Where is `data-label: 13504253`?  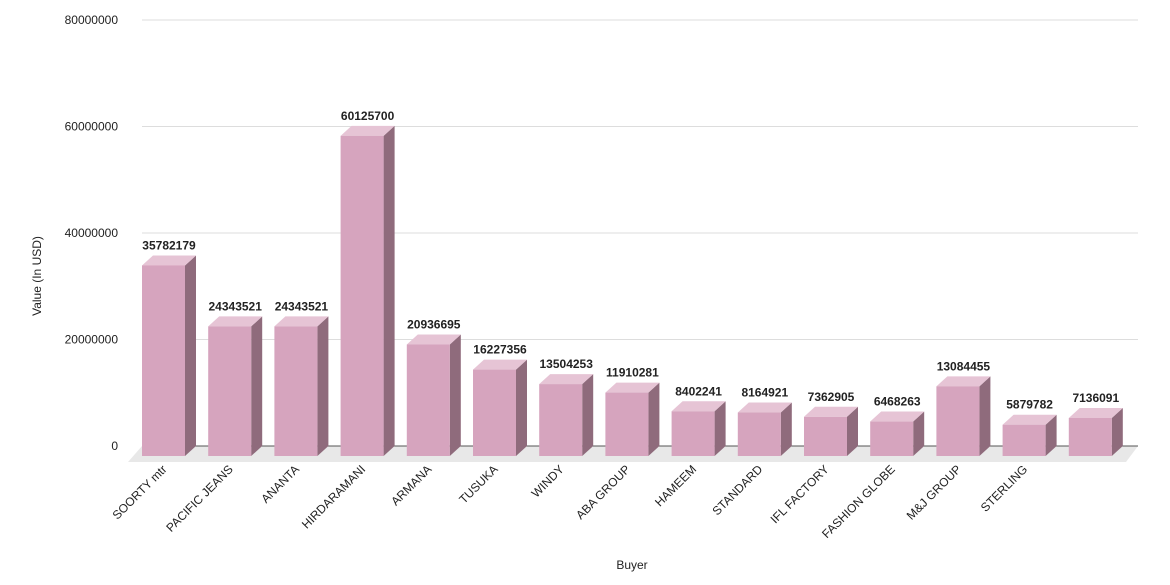 data-label: 13504253 is located at coordinates (567, 364).